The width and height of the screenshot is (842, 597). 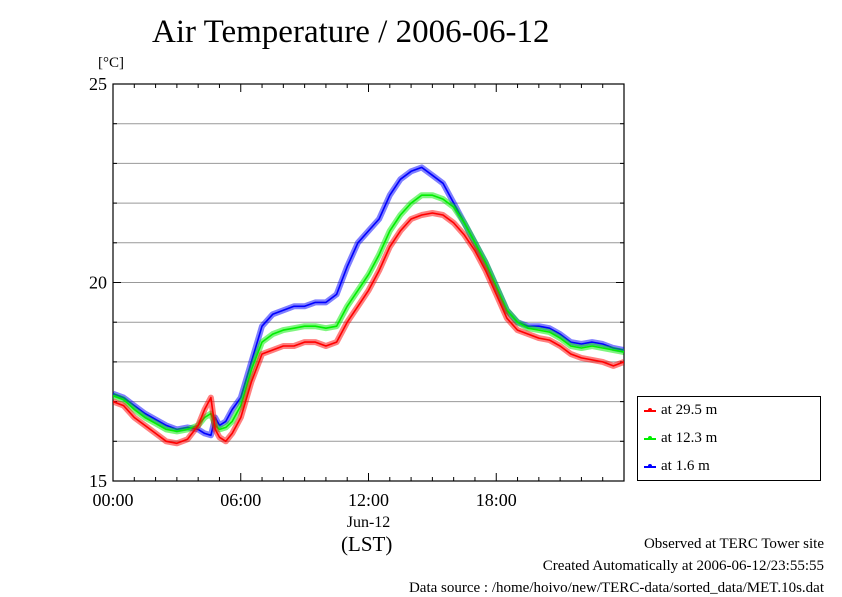 What do you see at coordinates (650, 437) in the screenshot?
I see `legend-swatch-green` at bounding box center [650, 437].